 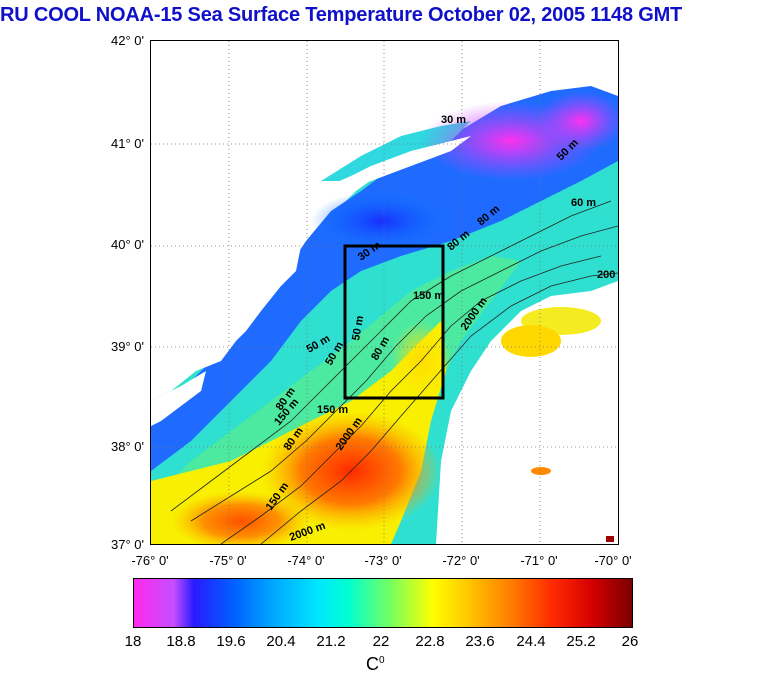 What do you see at coordinates (181, 641) in the screenshot?
I see `colorbar-tick: 18.8` at bounding box center [181, 641].